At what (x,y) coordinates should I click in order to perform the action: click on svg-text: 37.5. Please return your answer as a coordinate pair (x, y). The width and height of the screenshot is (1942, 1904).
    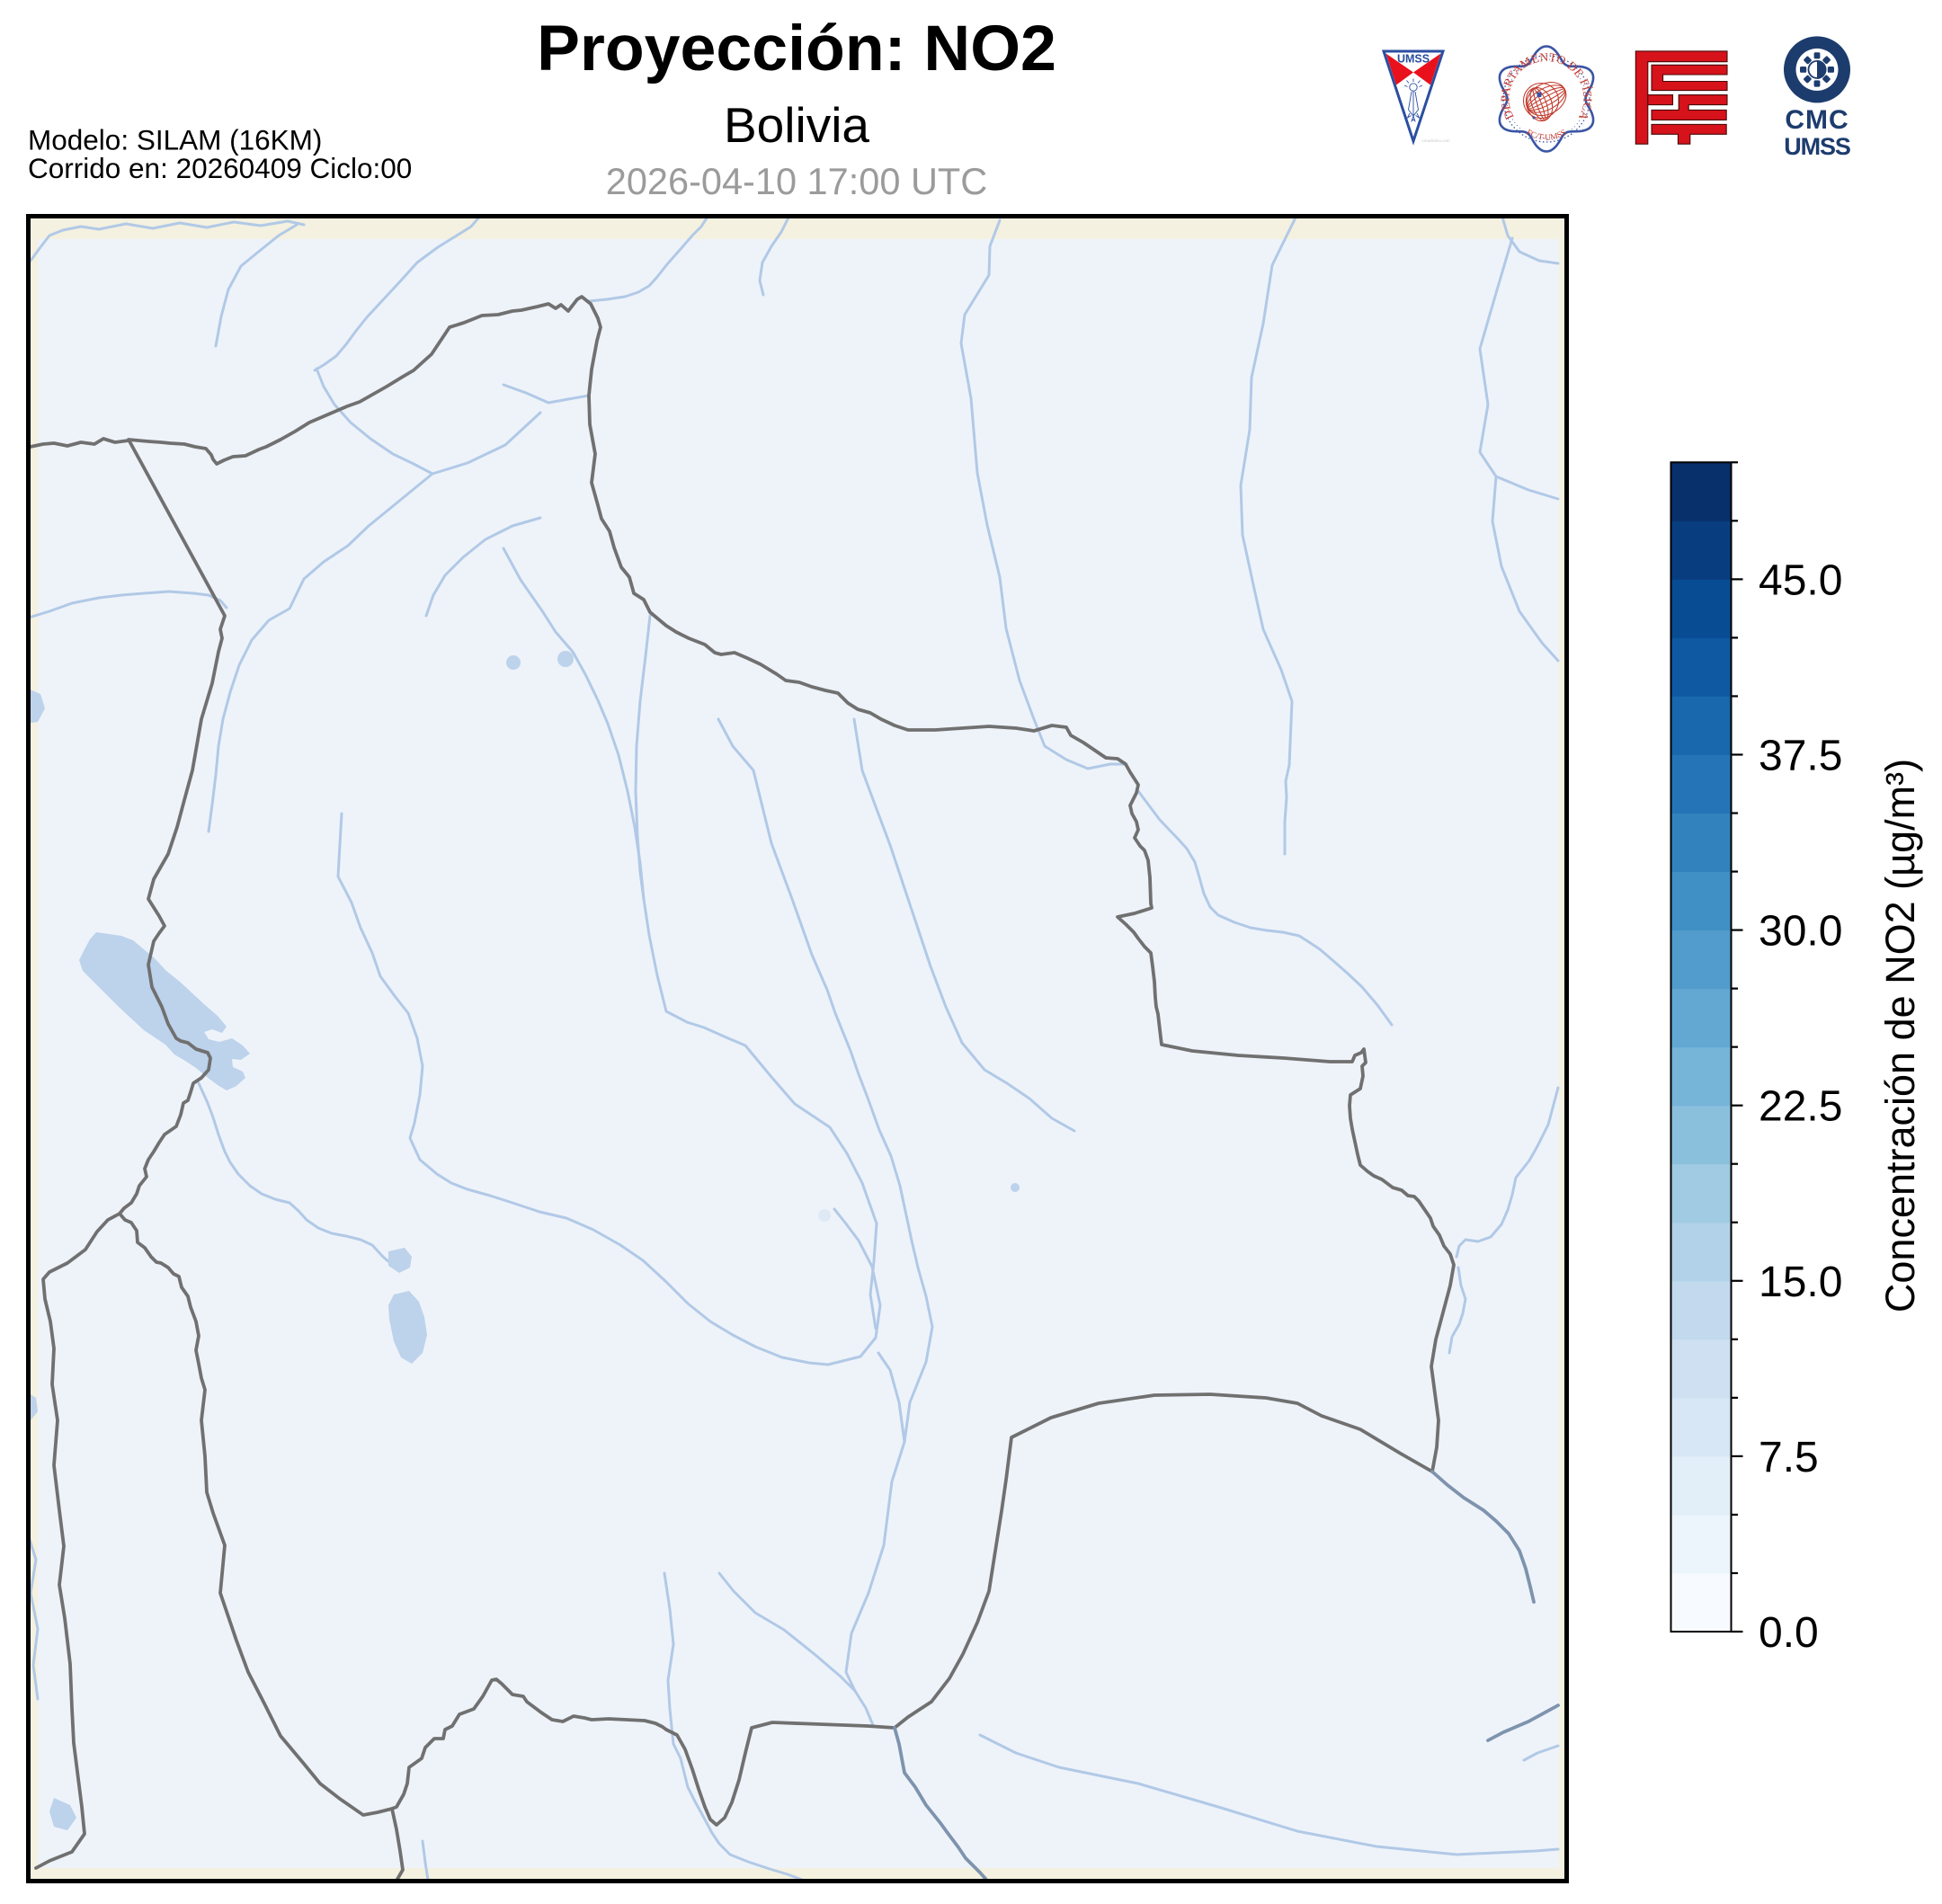
    Looking at the image, I should click on (1800, 755).